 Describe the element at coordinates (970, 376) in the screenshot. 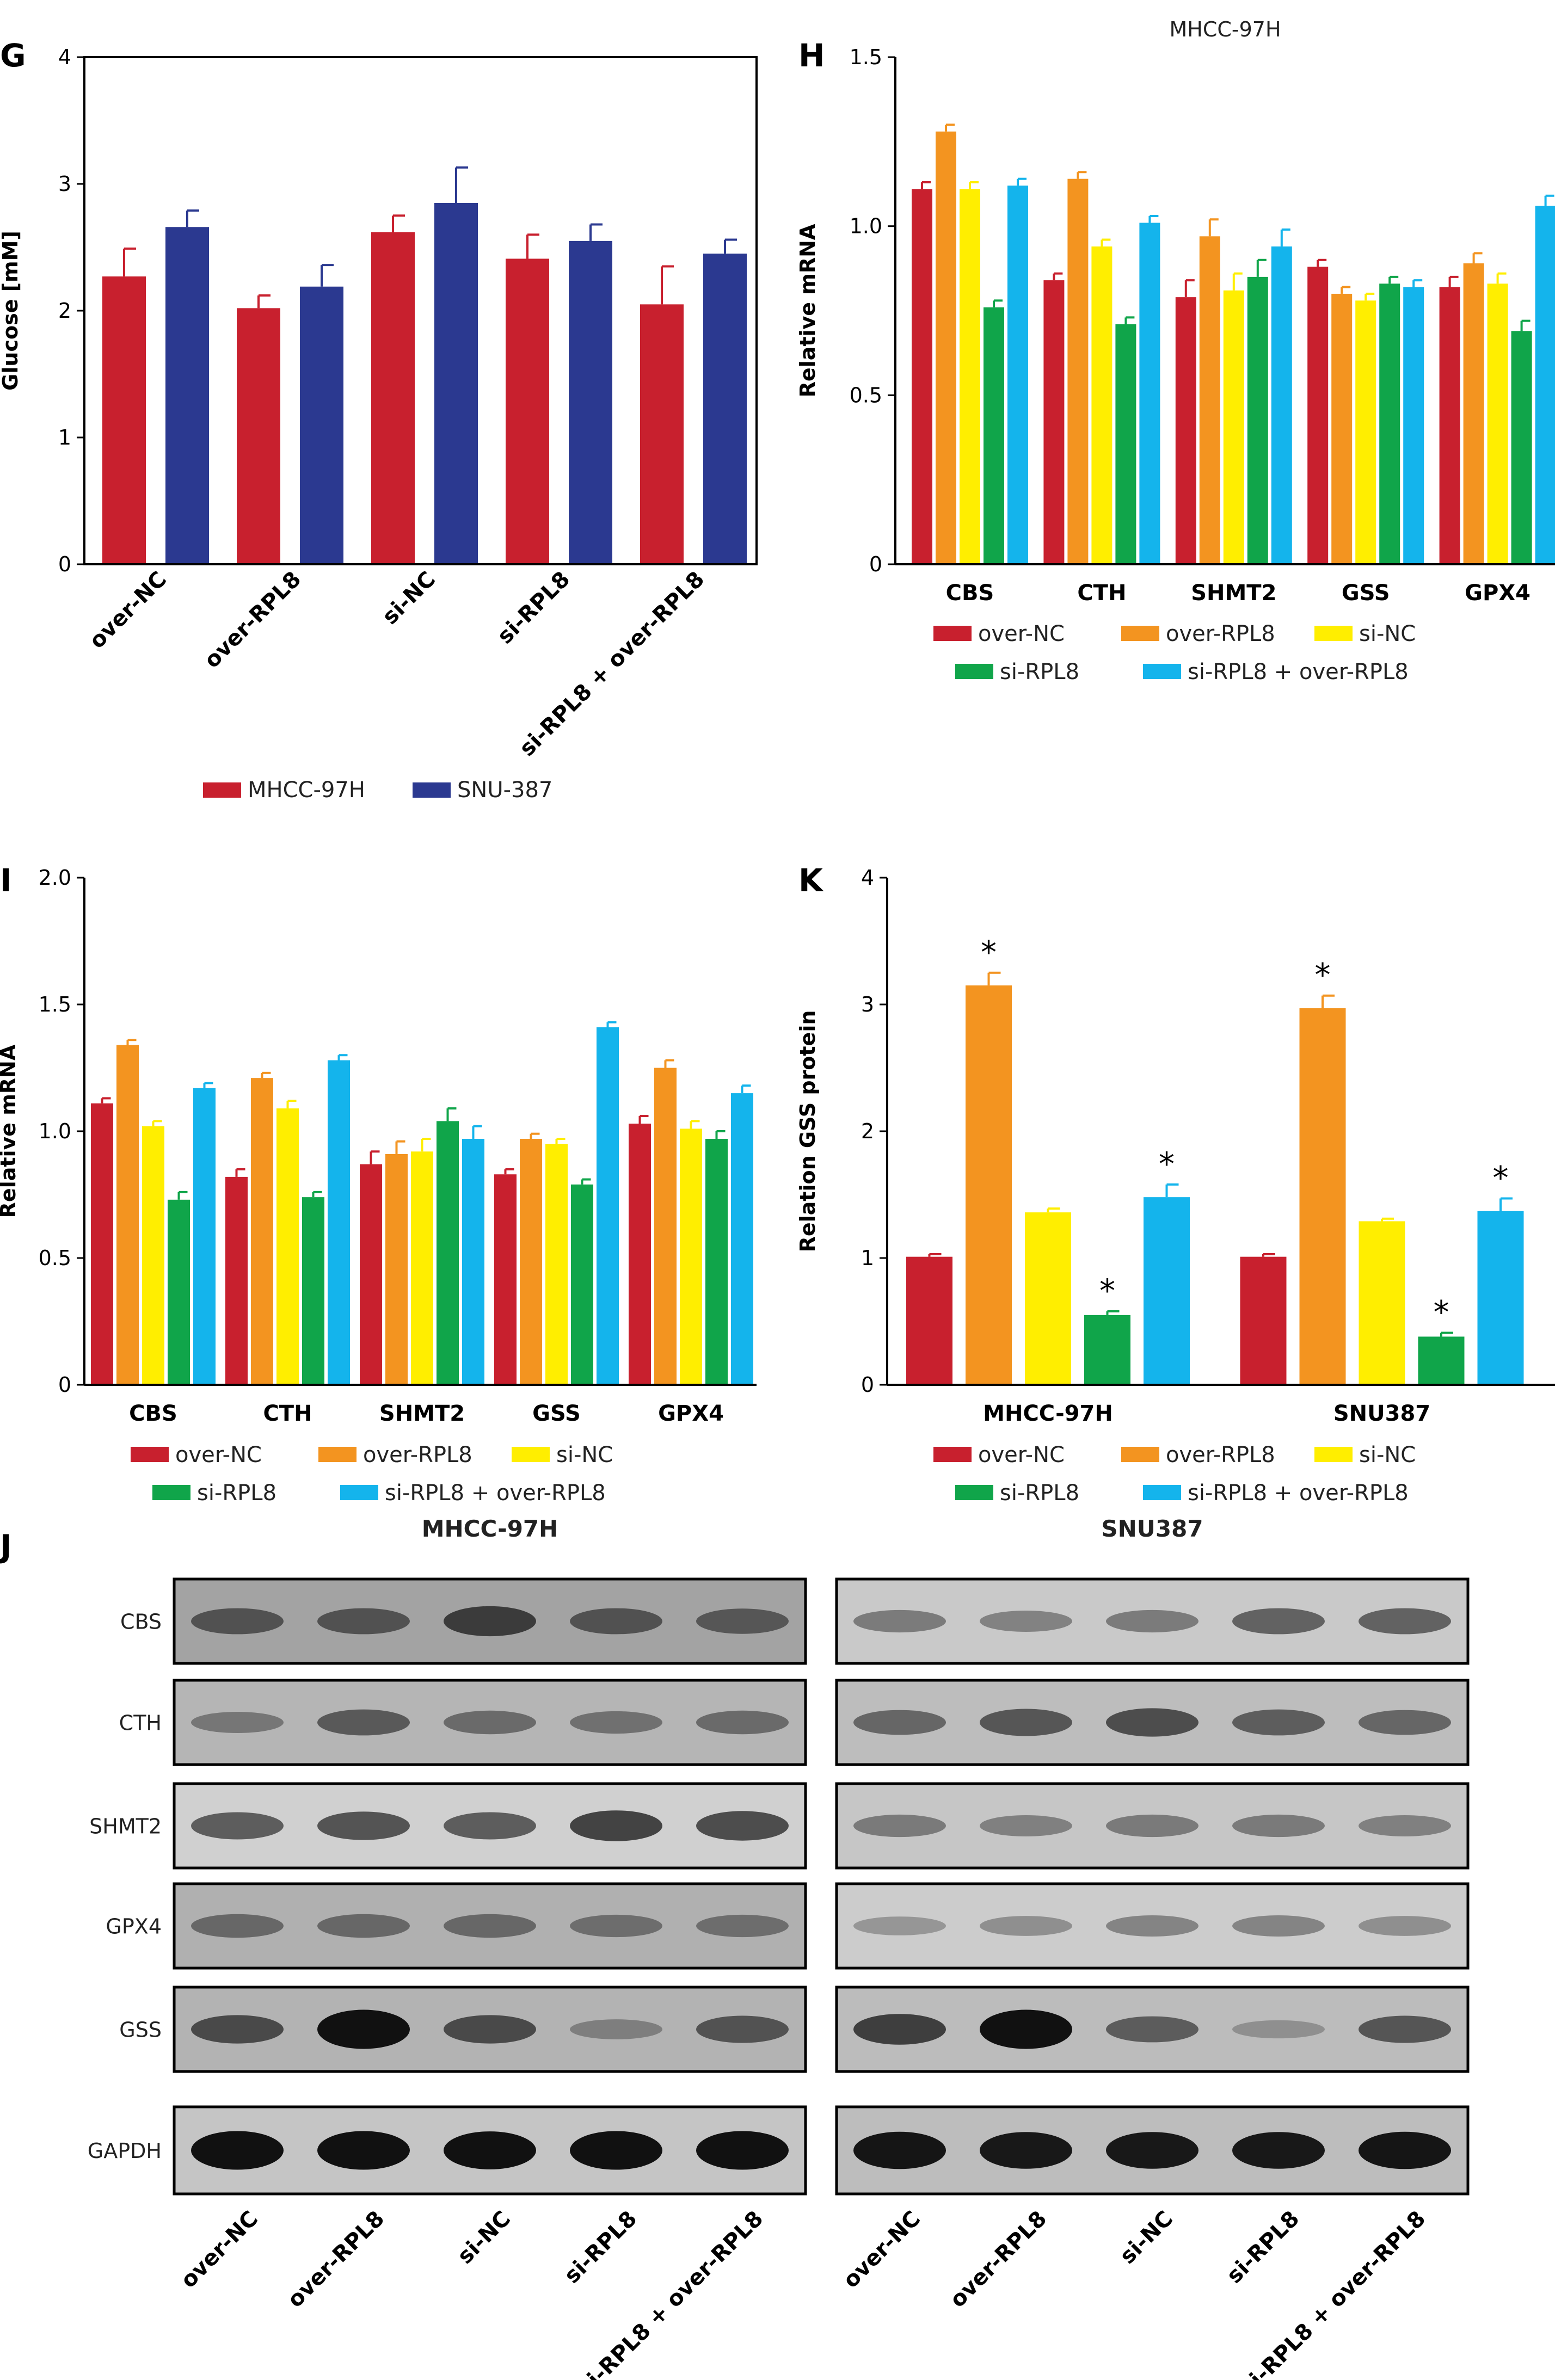

I see `bar-si-nc-cbs` at that location.